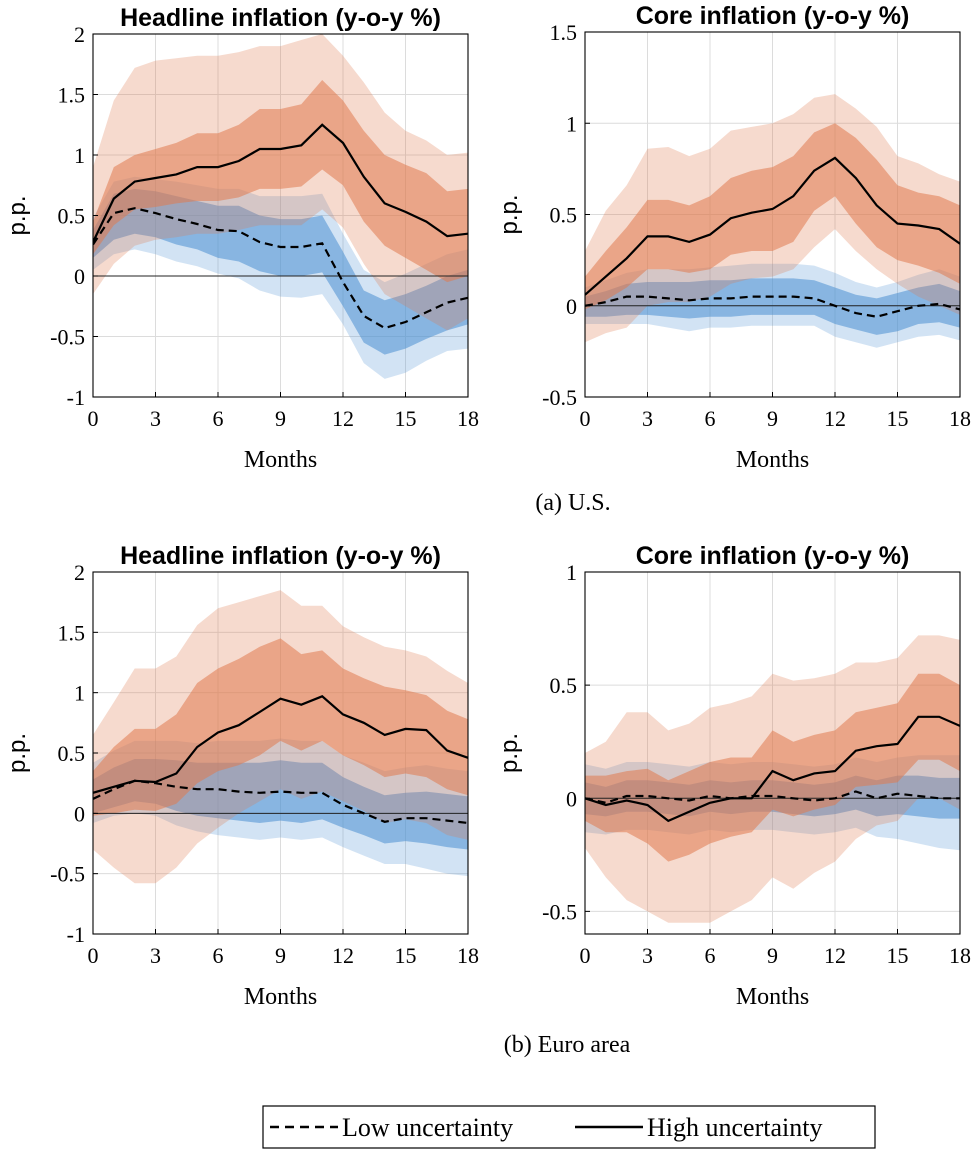 This screenshot has height=1151, width=976. What do you see at coordinates (76, 397) in the screenshot?
I see `us-headline-ytick-label: -1` at bounding box center [76, 397].